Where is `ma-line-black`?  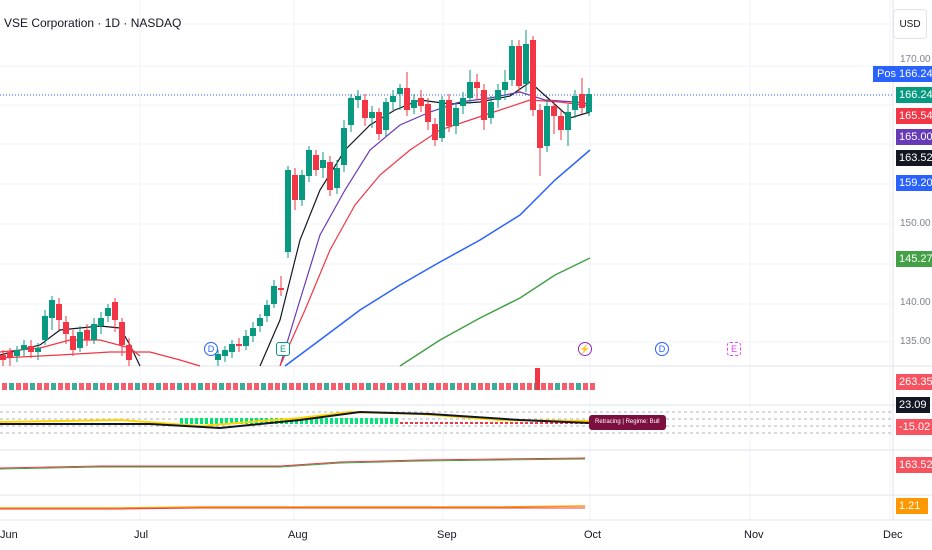 ma-line-black is located at coordinates (70, 346).